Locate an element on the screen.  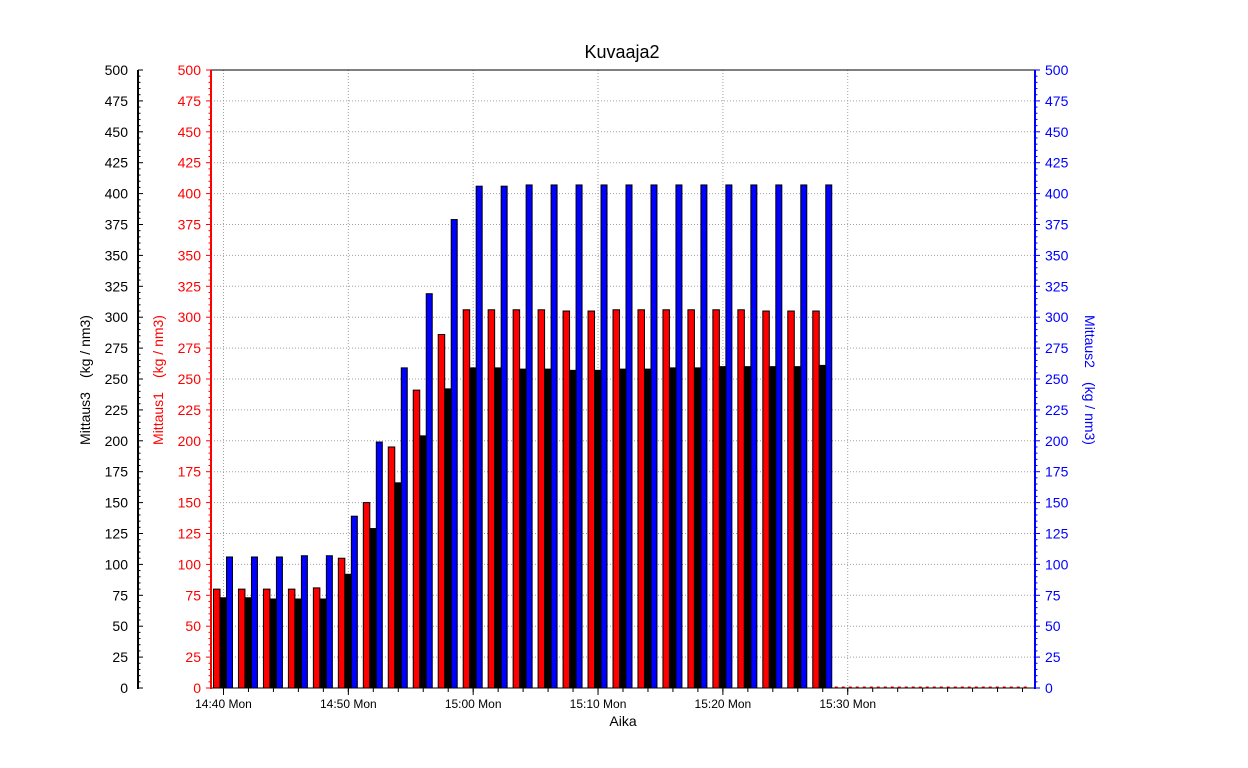
tick-label: 425 is located at coordinates (1057, 163).